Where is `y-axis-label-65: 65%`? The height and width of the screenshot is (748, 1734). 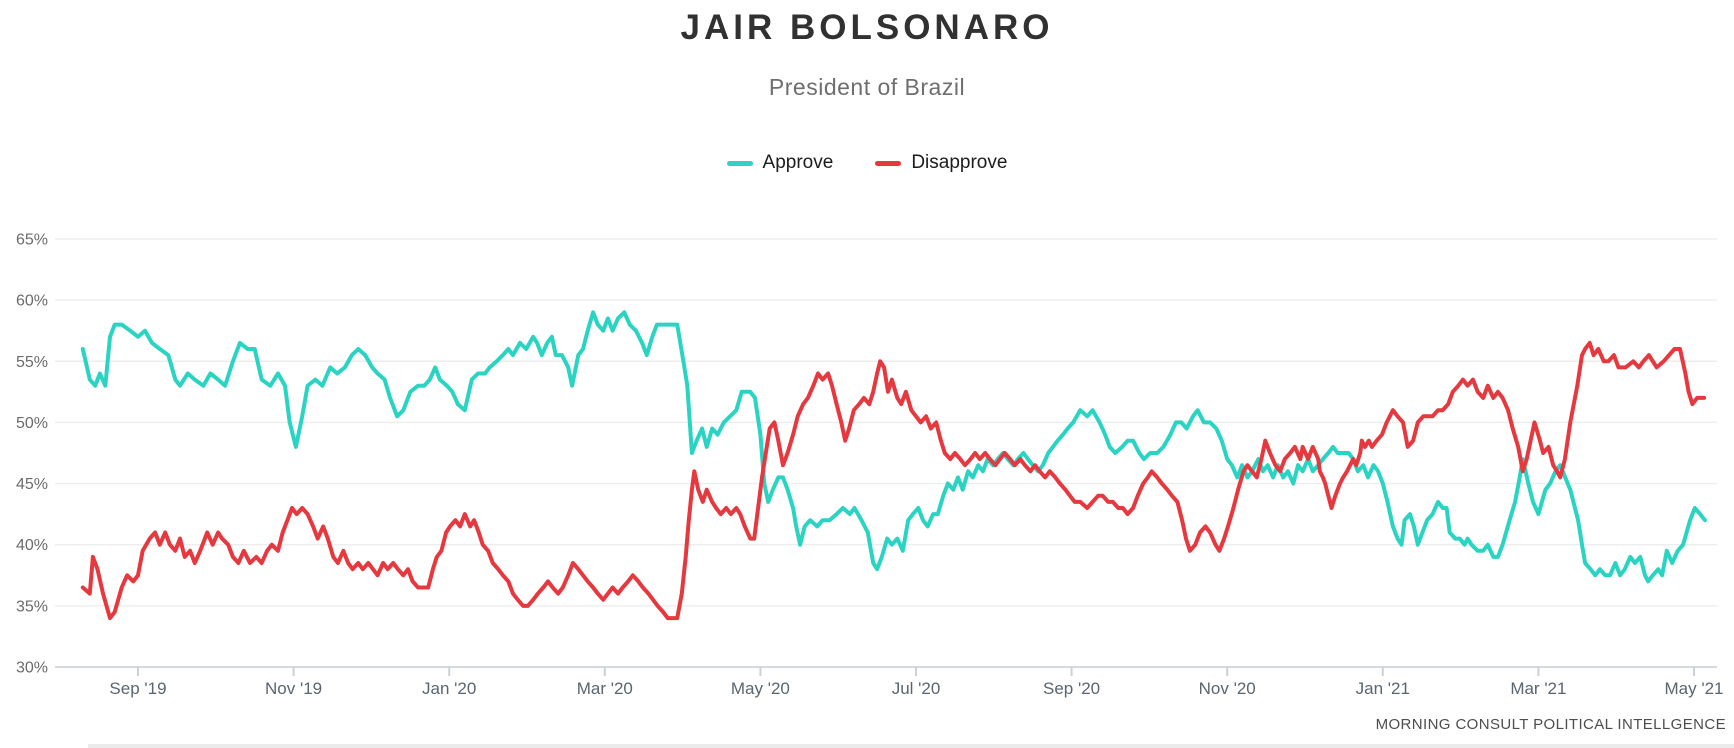
y-axis-label-65: 65% is located at coordinates (32, 239).